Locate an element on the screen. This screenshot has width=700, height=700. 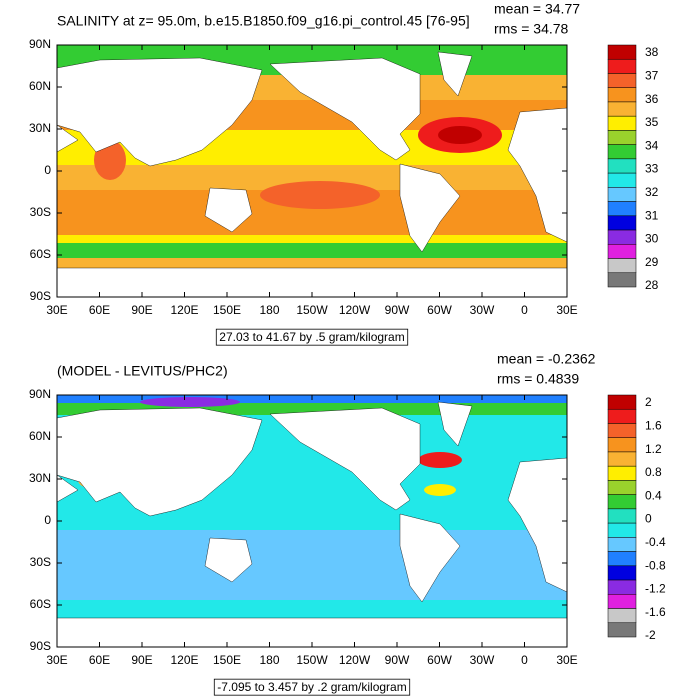
colorbar-label: 0.4 is located at coordinates (653, 495).